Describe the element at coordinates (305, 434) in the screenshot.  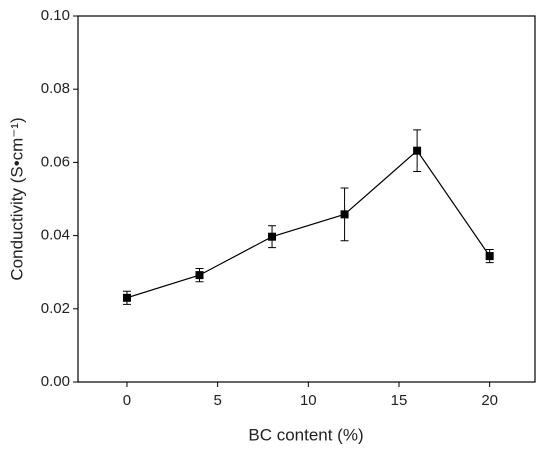
I see `x-axis-label: BC content (%)` at that location.